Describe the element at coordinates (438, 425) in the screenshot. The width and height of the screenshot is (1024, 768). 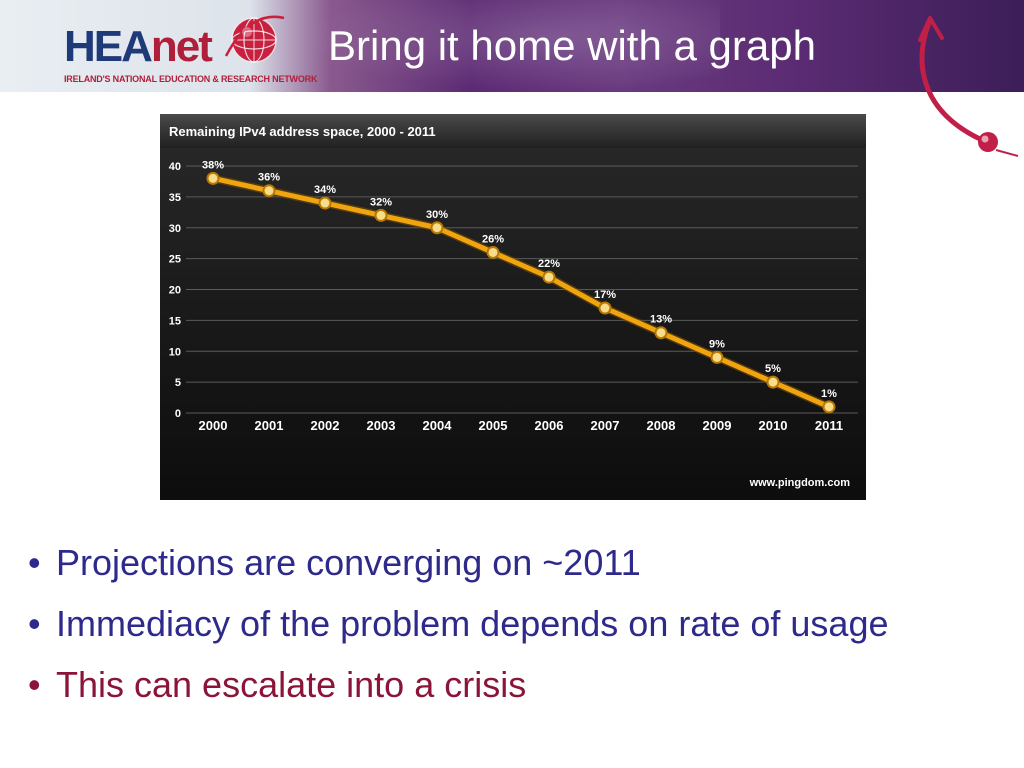
I see `x-tick-label: 2004` at that location.